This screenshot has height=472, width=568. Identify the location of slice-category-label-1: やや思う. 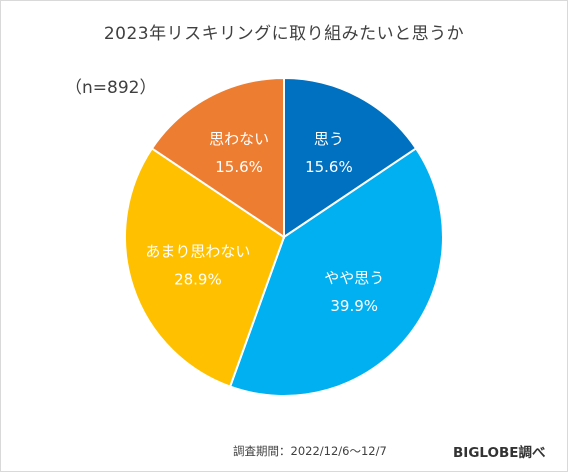
(354, 278).